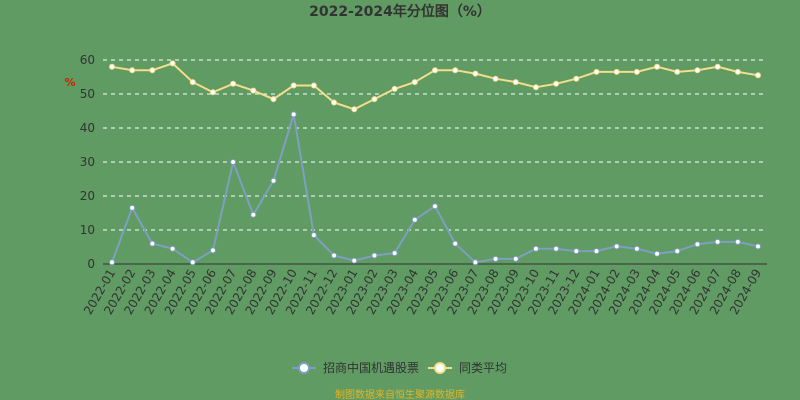 This screenshot has width=800, height=400. What do you see at coordinates (87, 230) in the screenshot?
I see `y-tick-label: 10` at bounding box center [87, 230].